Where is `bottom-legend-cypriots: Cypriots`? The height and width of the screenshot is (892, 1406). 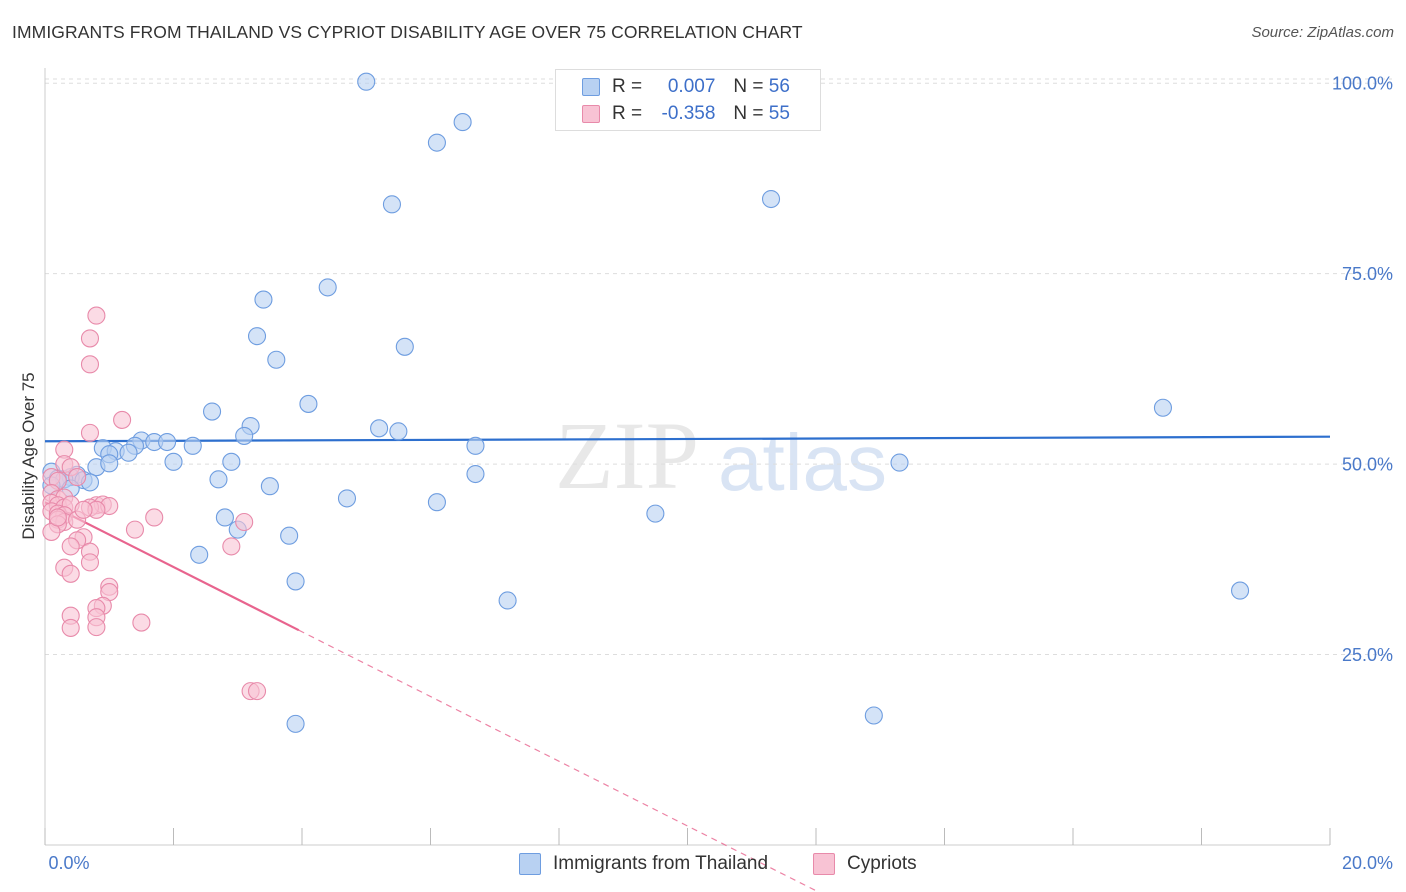 bottom-legend-cypriots: Cypriots is located at coordinates (865, 864).